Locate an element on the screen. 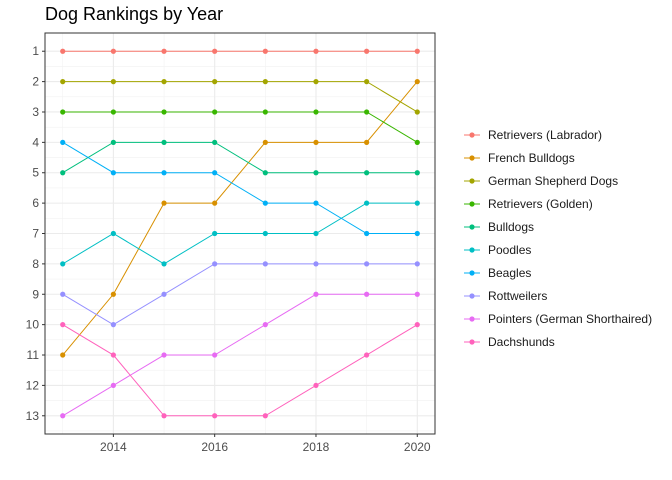 The width and height of the screenshot is (672, 480). y-tick-label: 8 is located at coordinates (35, 264).